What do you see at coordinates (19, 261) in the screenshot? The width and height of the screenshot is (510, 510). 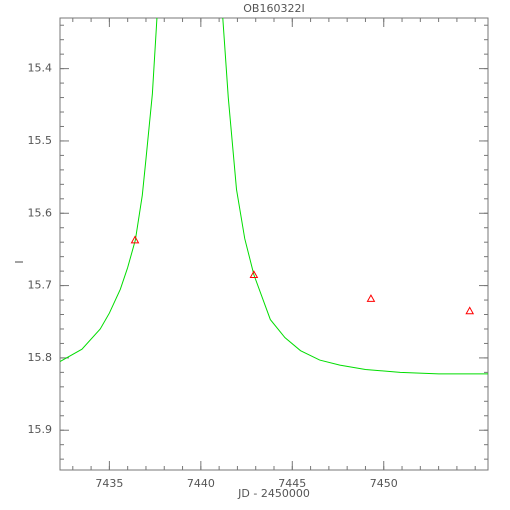 I see `y-axis-label: I` at bounding box center [19, 261].